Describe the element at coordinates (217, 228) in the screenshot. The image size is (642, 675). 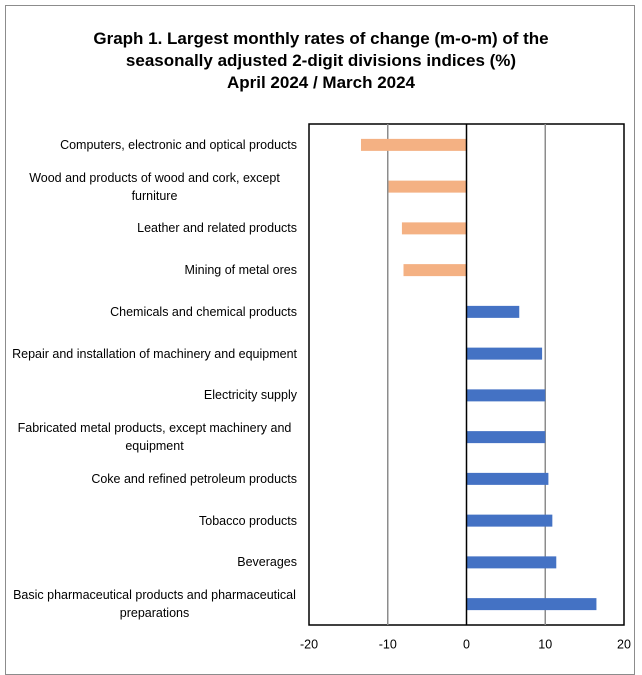
I see `y-tick-label: Leather and related products` at that location.